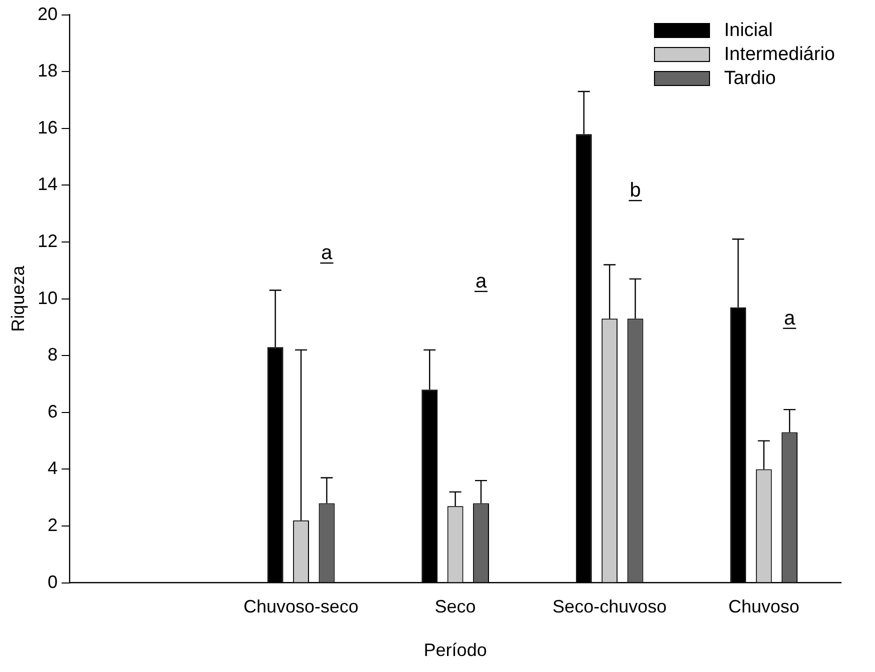 This screenshot has width=875, height=672. Describe the element at coordinates (455, 606) in the screenshot. I see `x-tick-label: Seco` at that location.